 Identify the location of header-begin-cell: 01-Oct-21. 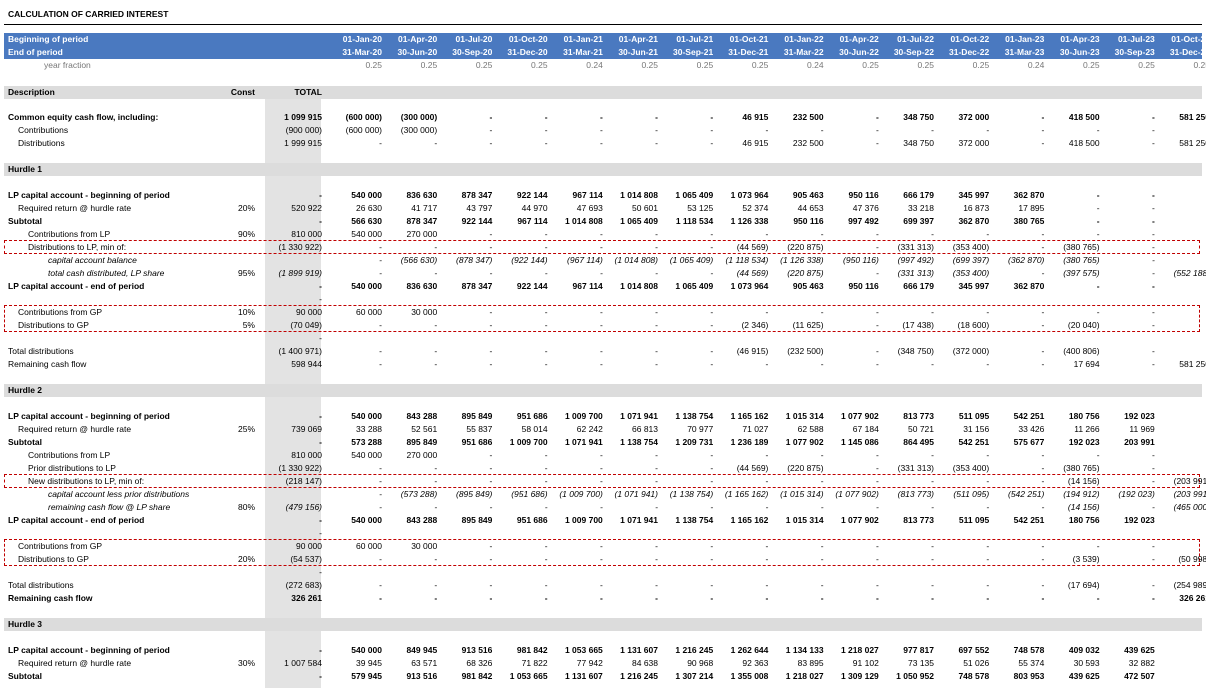
(749, 39).